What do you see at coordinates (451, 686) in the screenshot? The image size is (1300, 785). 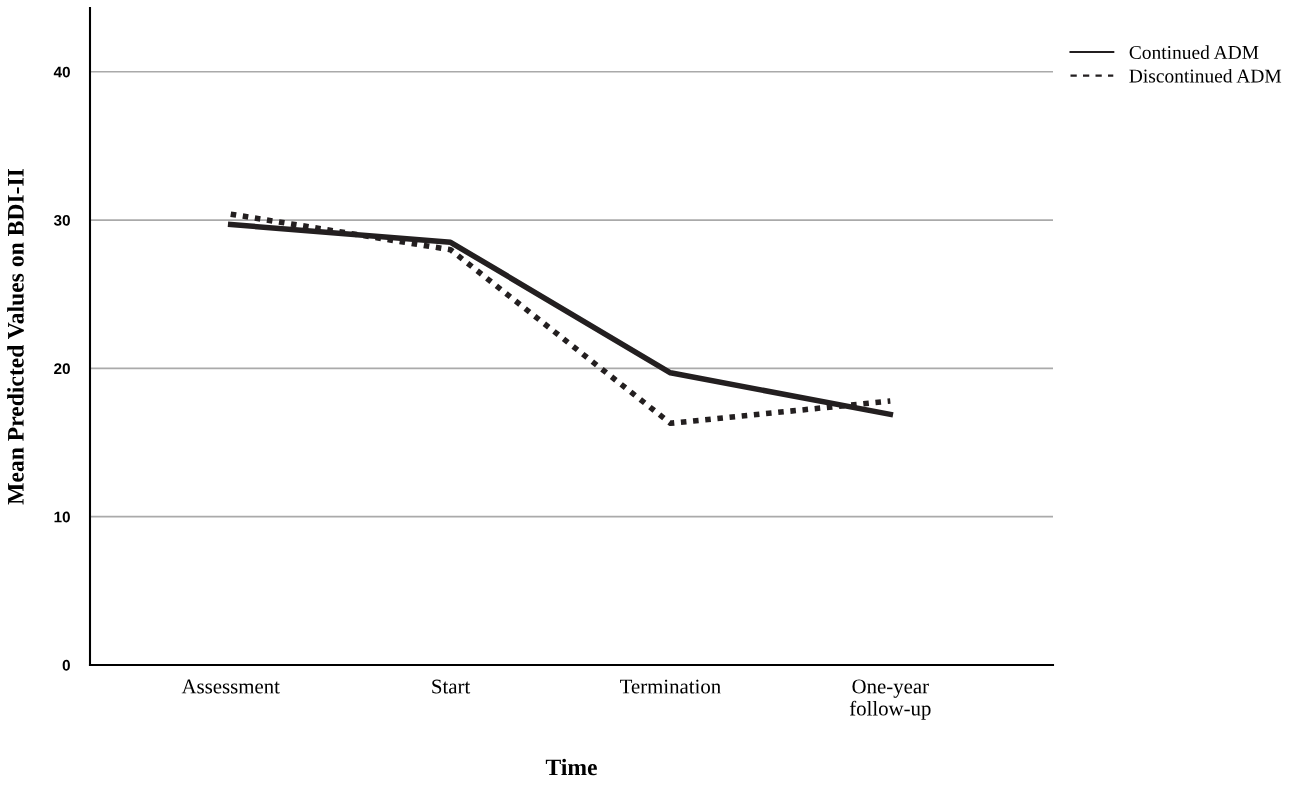 I see `x-tick-label: Start` at bounding box center [451, 686].